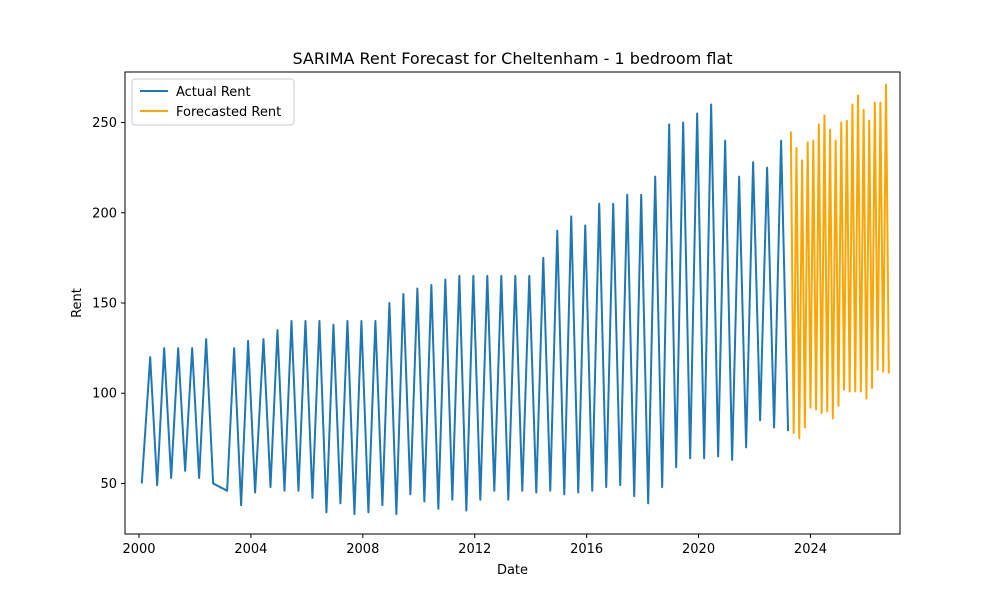 The height and width of the screenshot is (600, 1000). I want to click on legend-label-actual-rent: Actual Rent, so click(213, 92).